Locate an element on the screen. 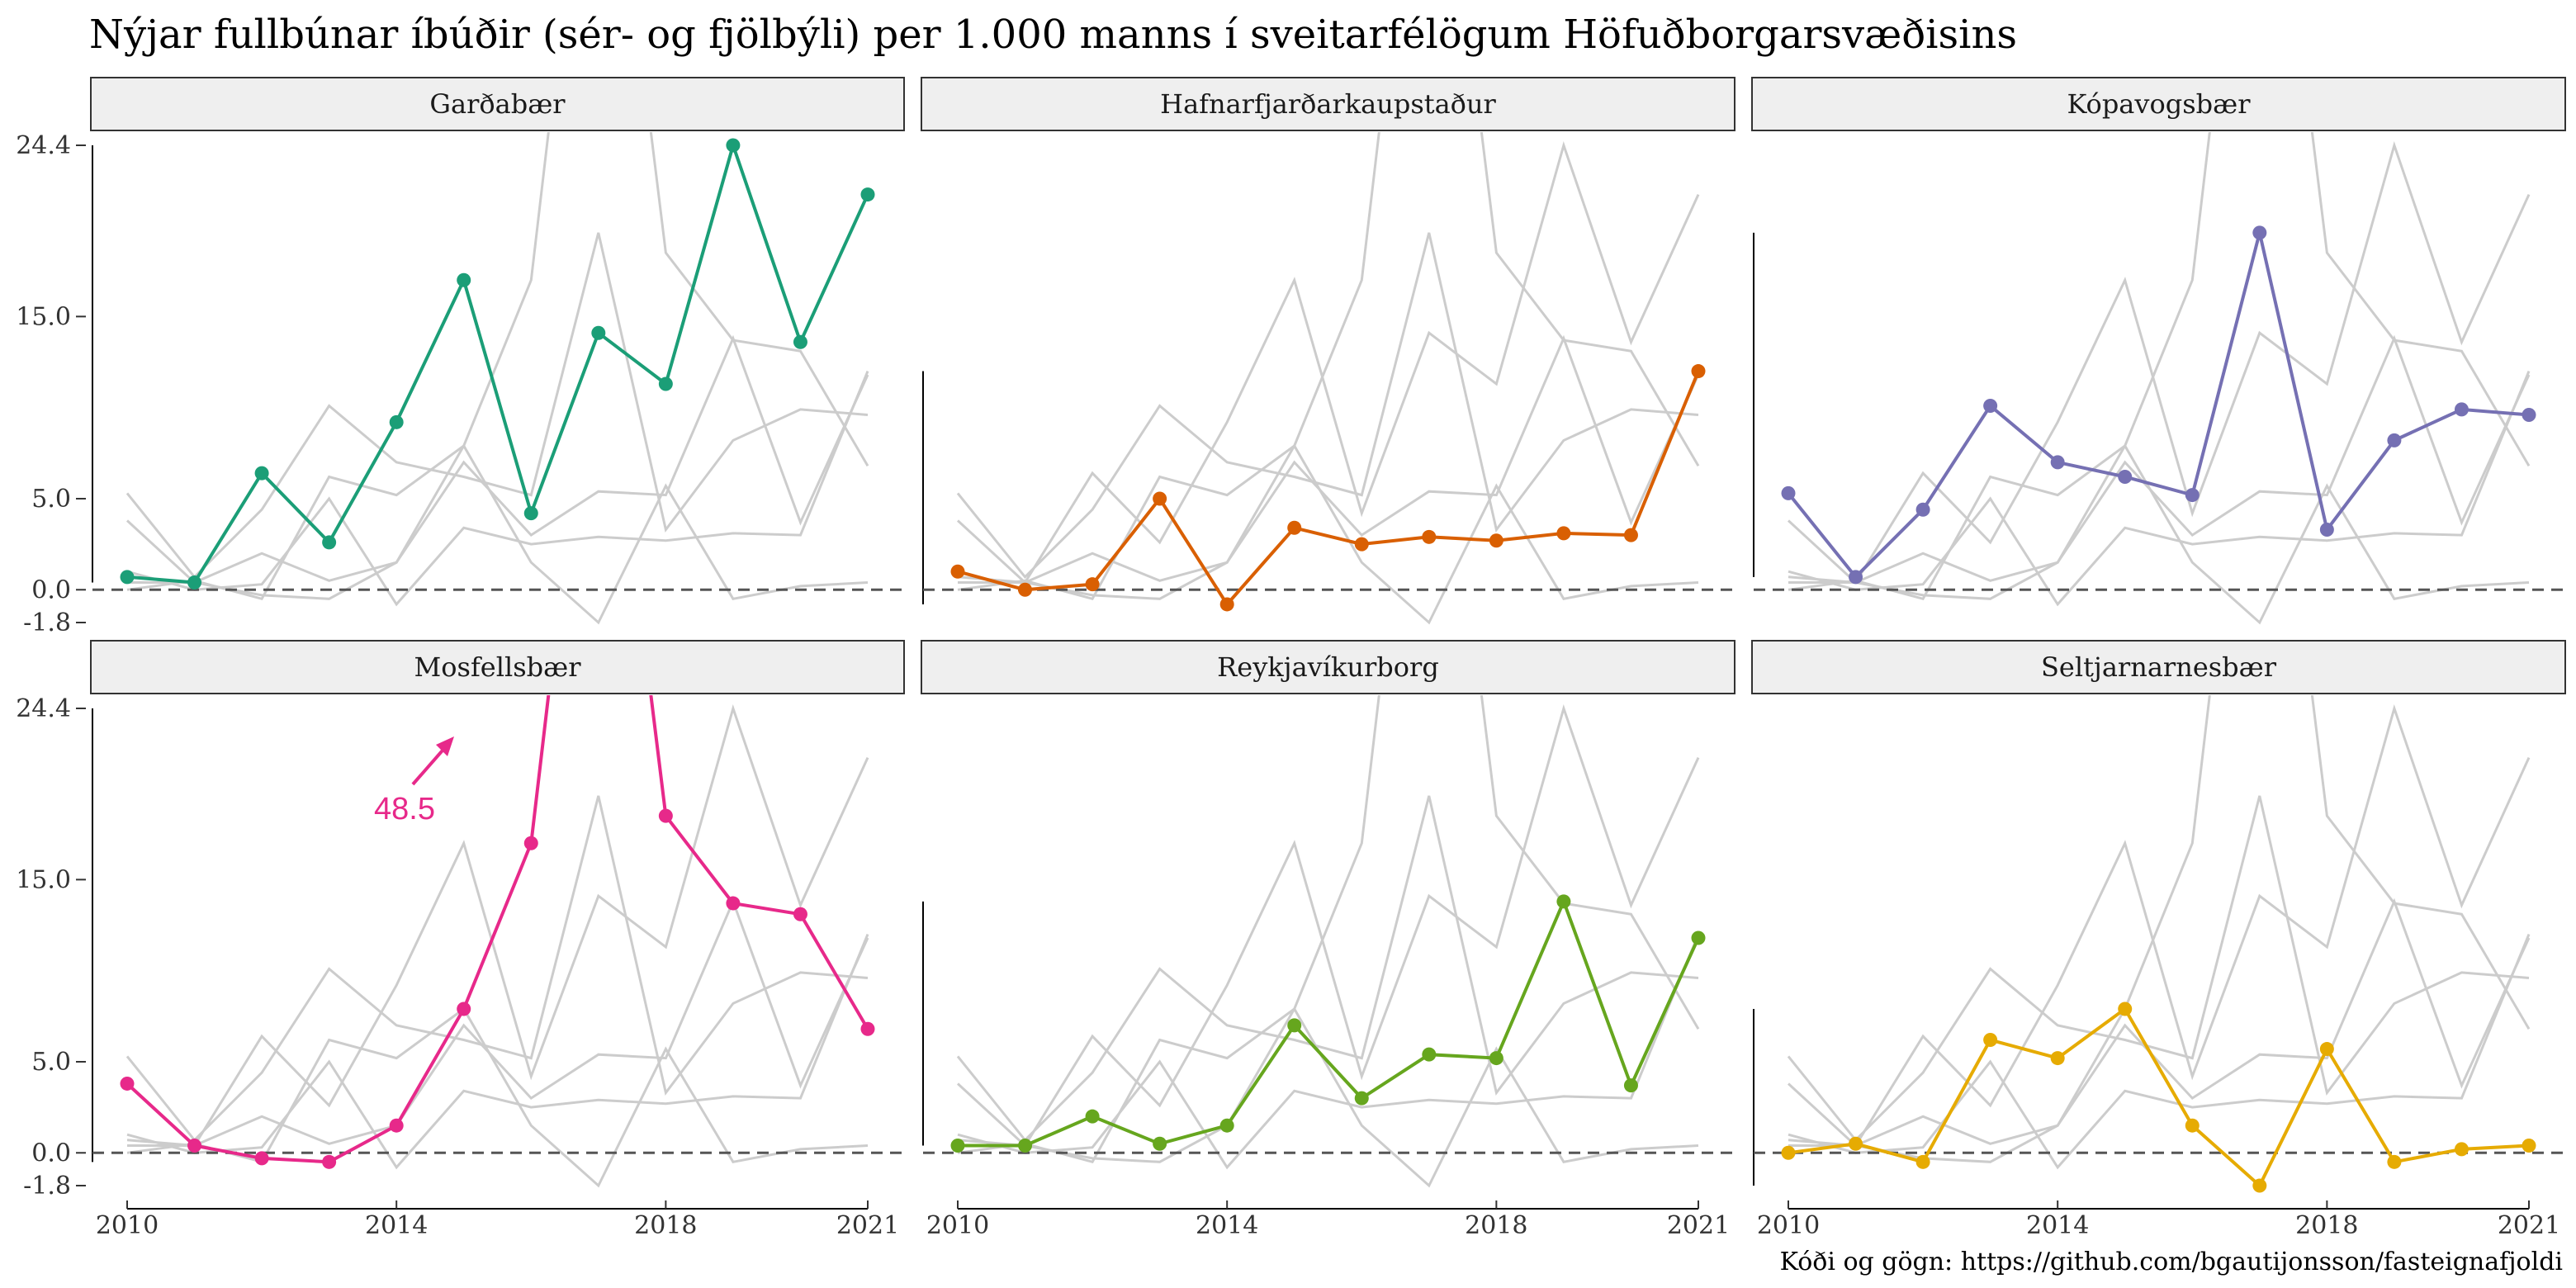  panel-hafnarfjardarkaupstadur: Hafnarfjarðarkaupstaður is located at coordinates (1328, 361).